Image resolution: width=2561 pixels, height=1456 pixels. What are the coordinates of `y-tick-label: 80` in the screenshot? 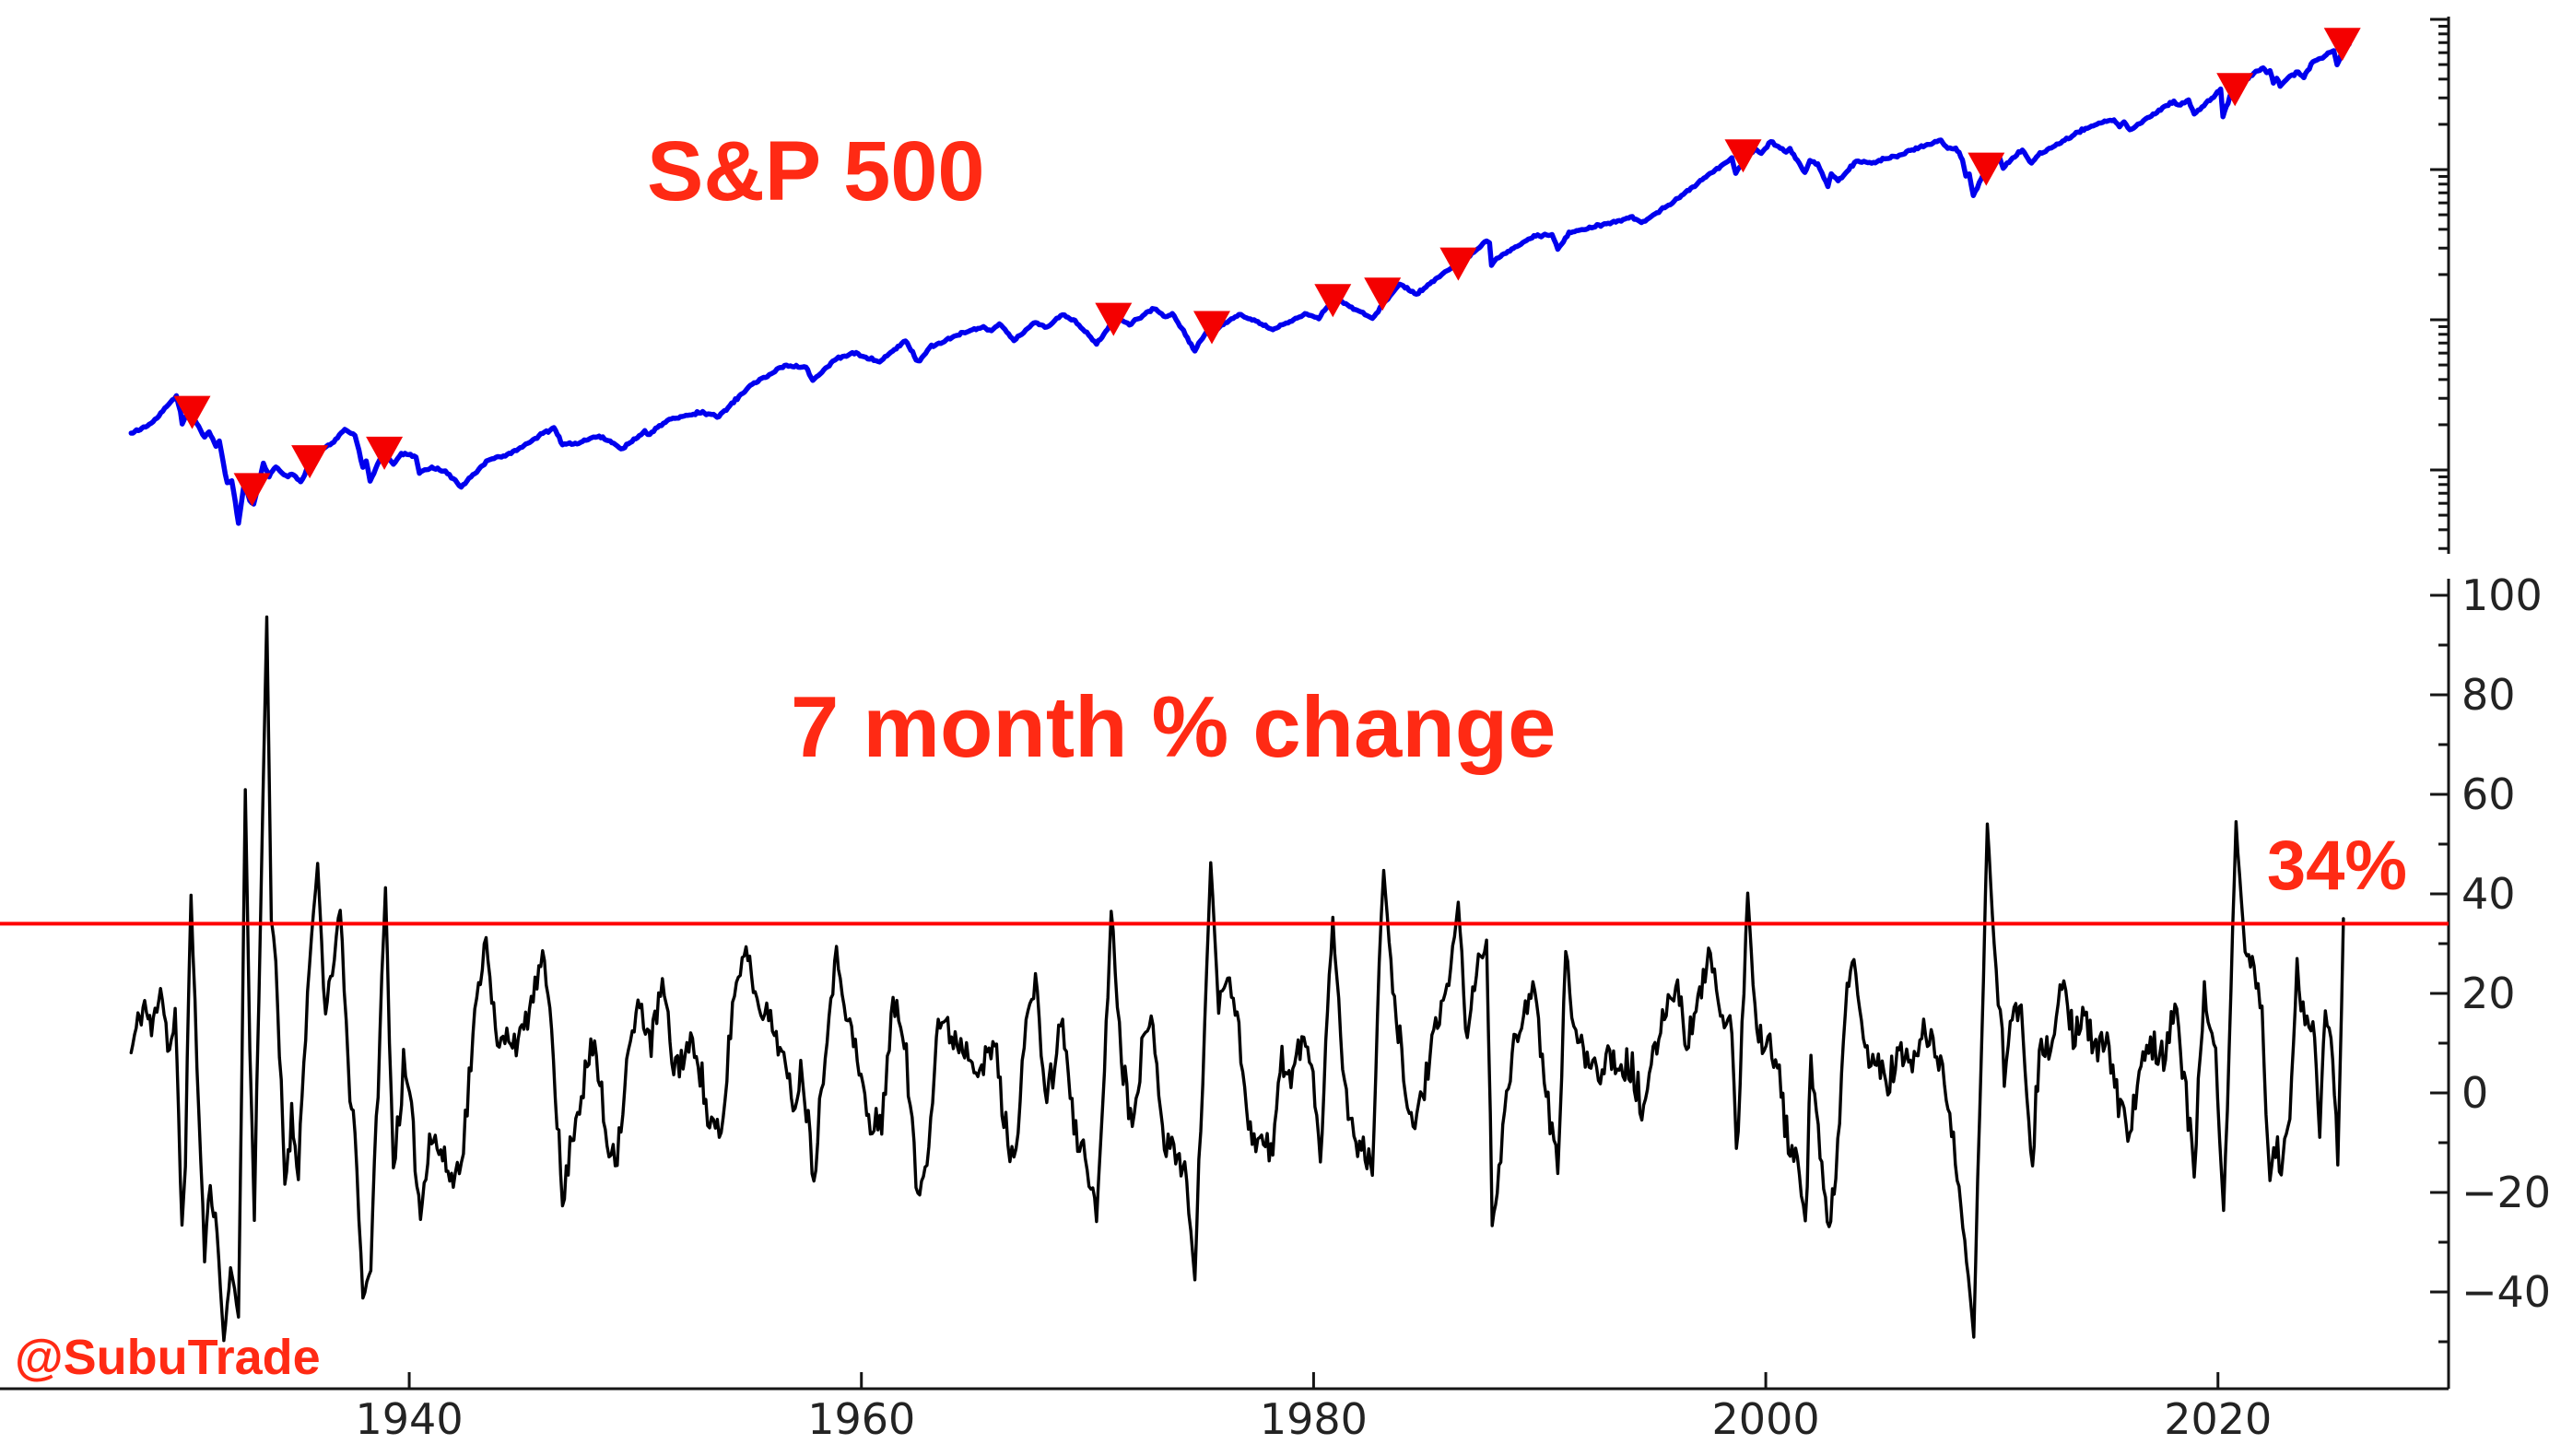 It's located at (2489, 695).